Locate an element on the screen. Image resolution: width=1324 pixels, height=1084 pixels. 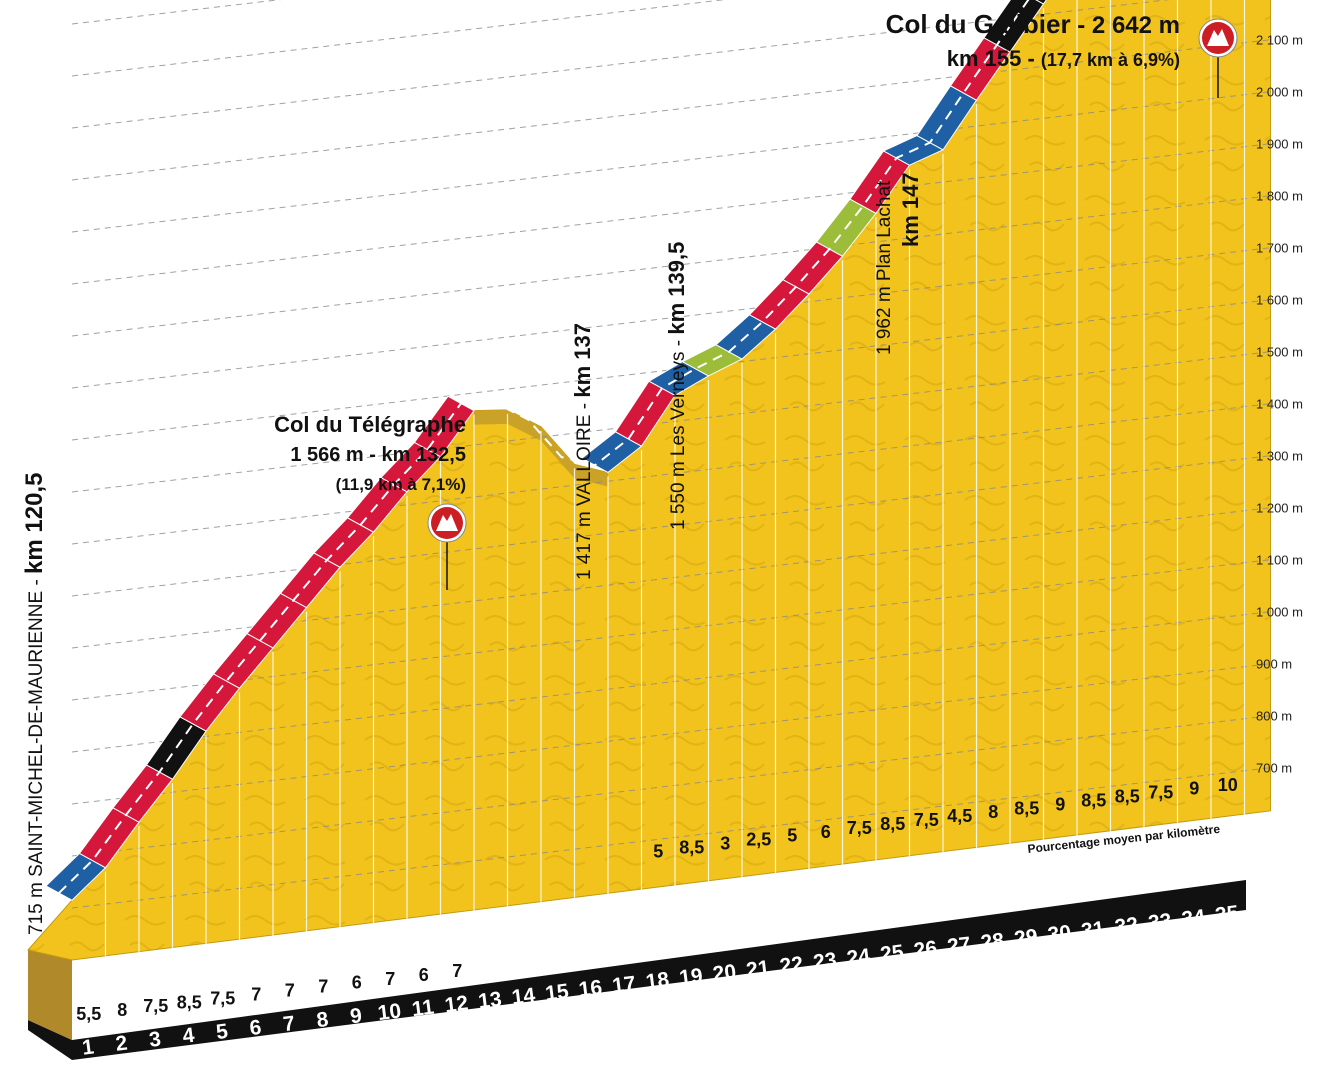
altitude-tick-label: 1 400 m is located at coordinates (1279, 404).